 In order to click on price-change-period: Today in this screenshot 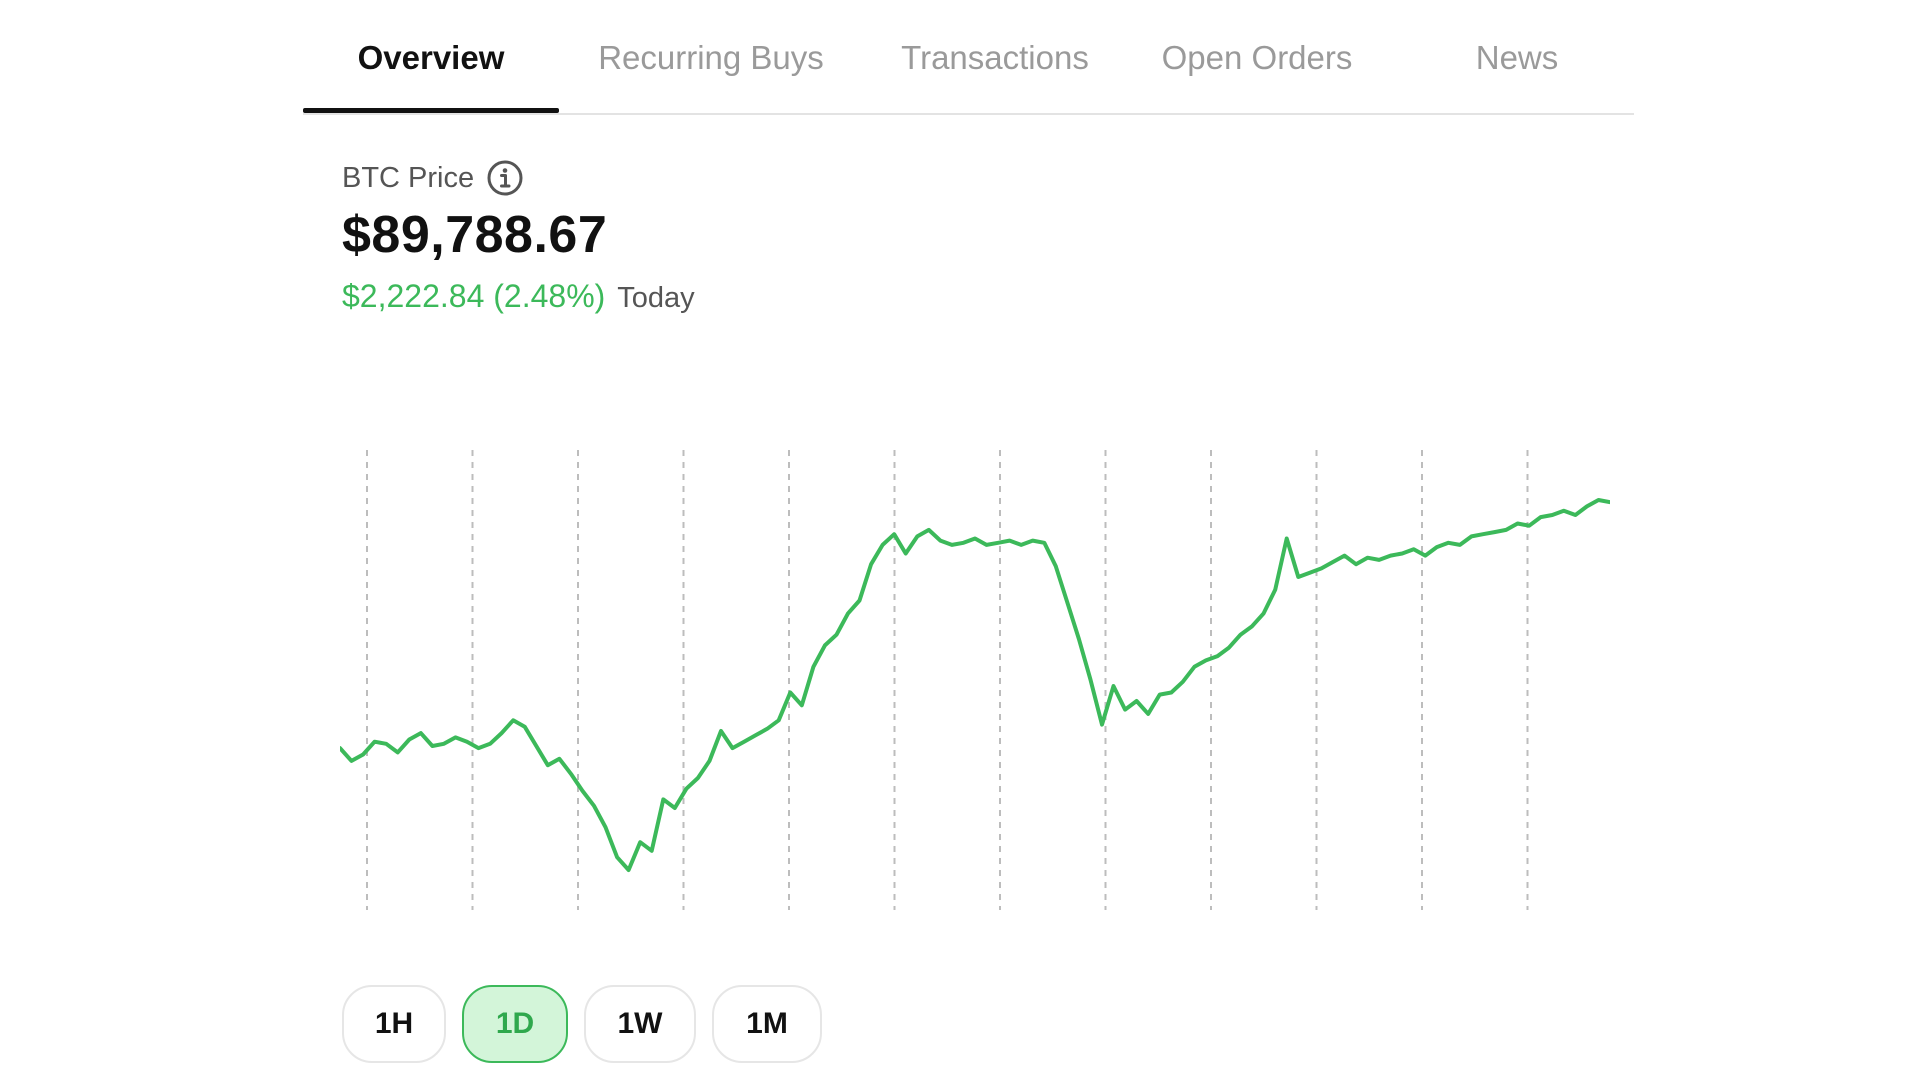, I will do `click(656, 298)`.